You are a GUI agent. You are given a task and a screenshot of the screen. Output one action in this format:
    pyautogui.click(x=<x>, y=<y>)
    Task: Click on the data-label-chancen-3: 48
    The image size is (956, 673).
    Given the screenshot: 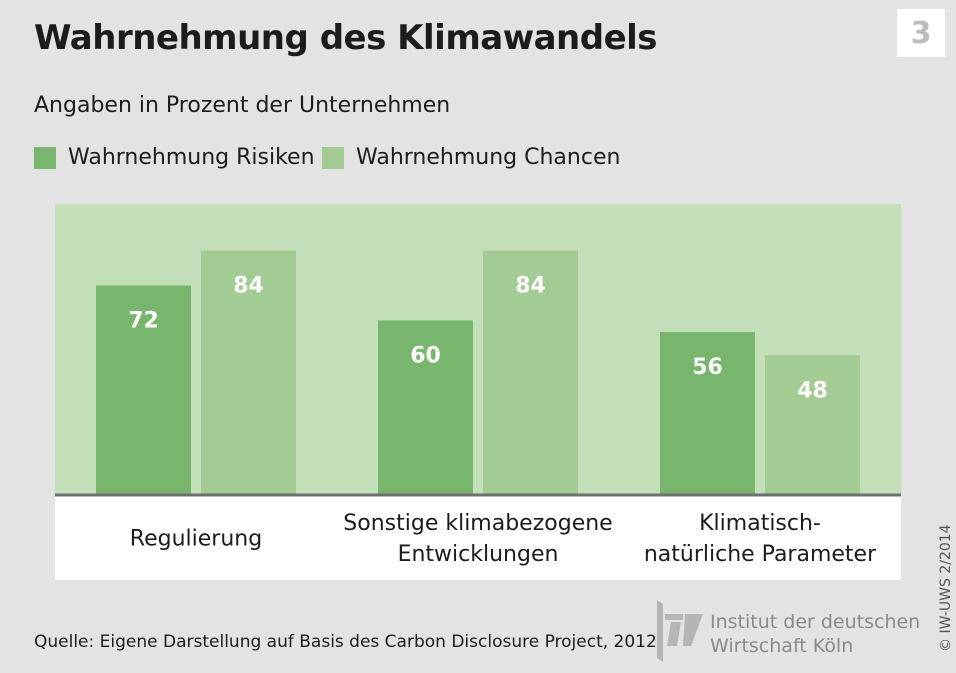 What is the action you would take?
    pyautogui.click(x=812, y=390)
    